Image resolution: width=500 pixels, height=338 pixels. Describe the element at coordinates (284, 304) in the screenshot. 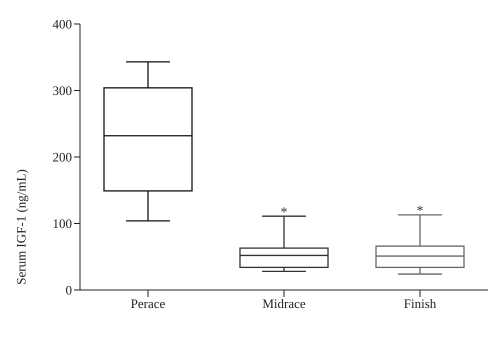

I see `x-tick-label: Midrace` at that location.